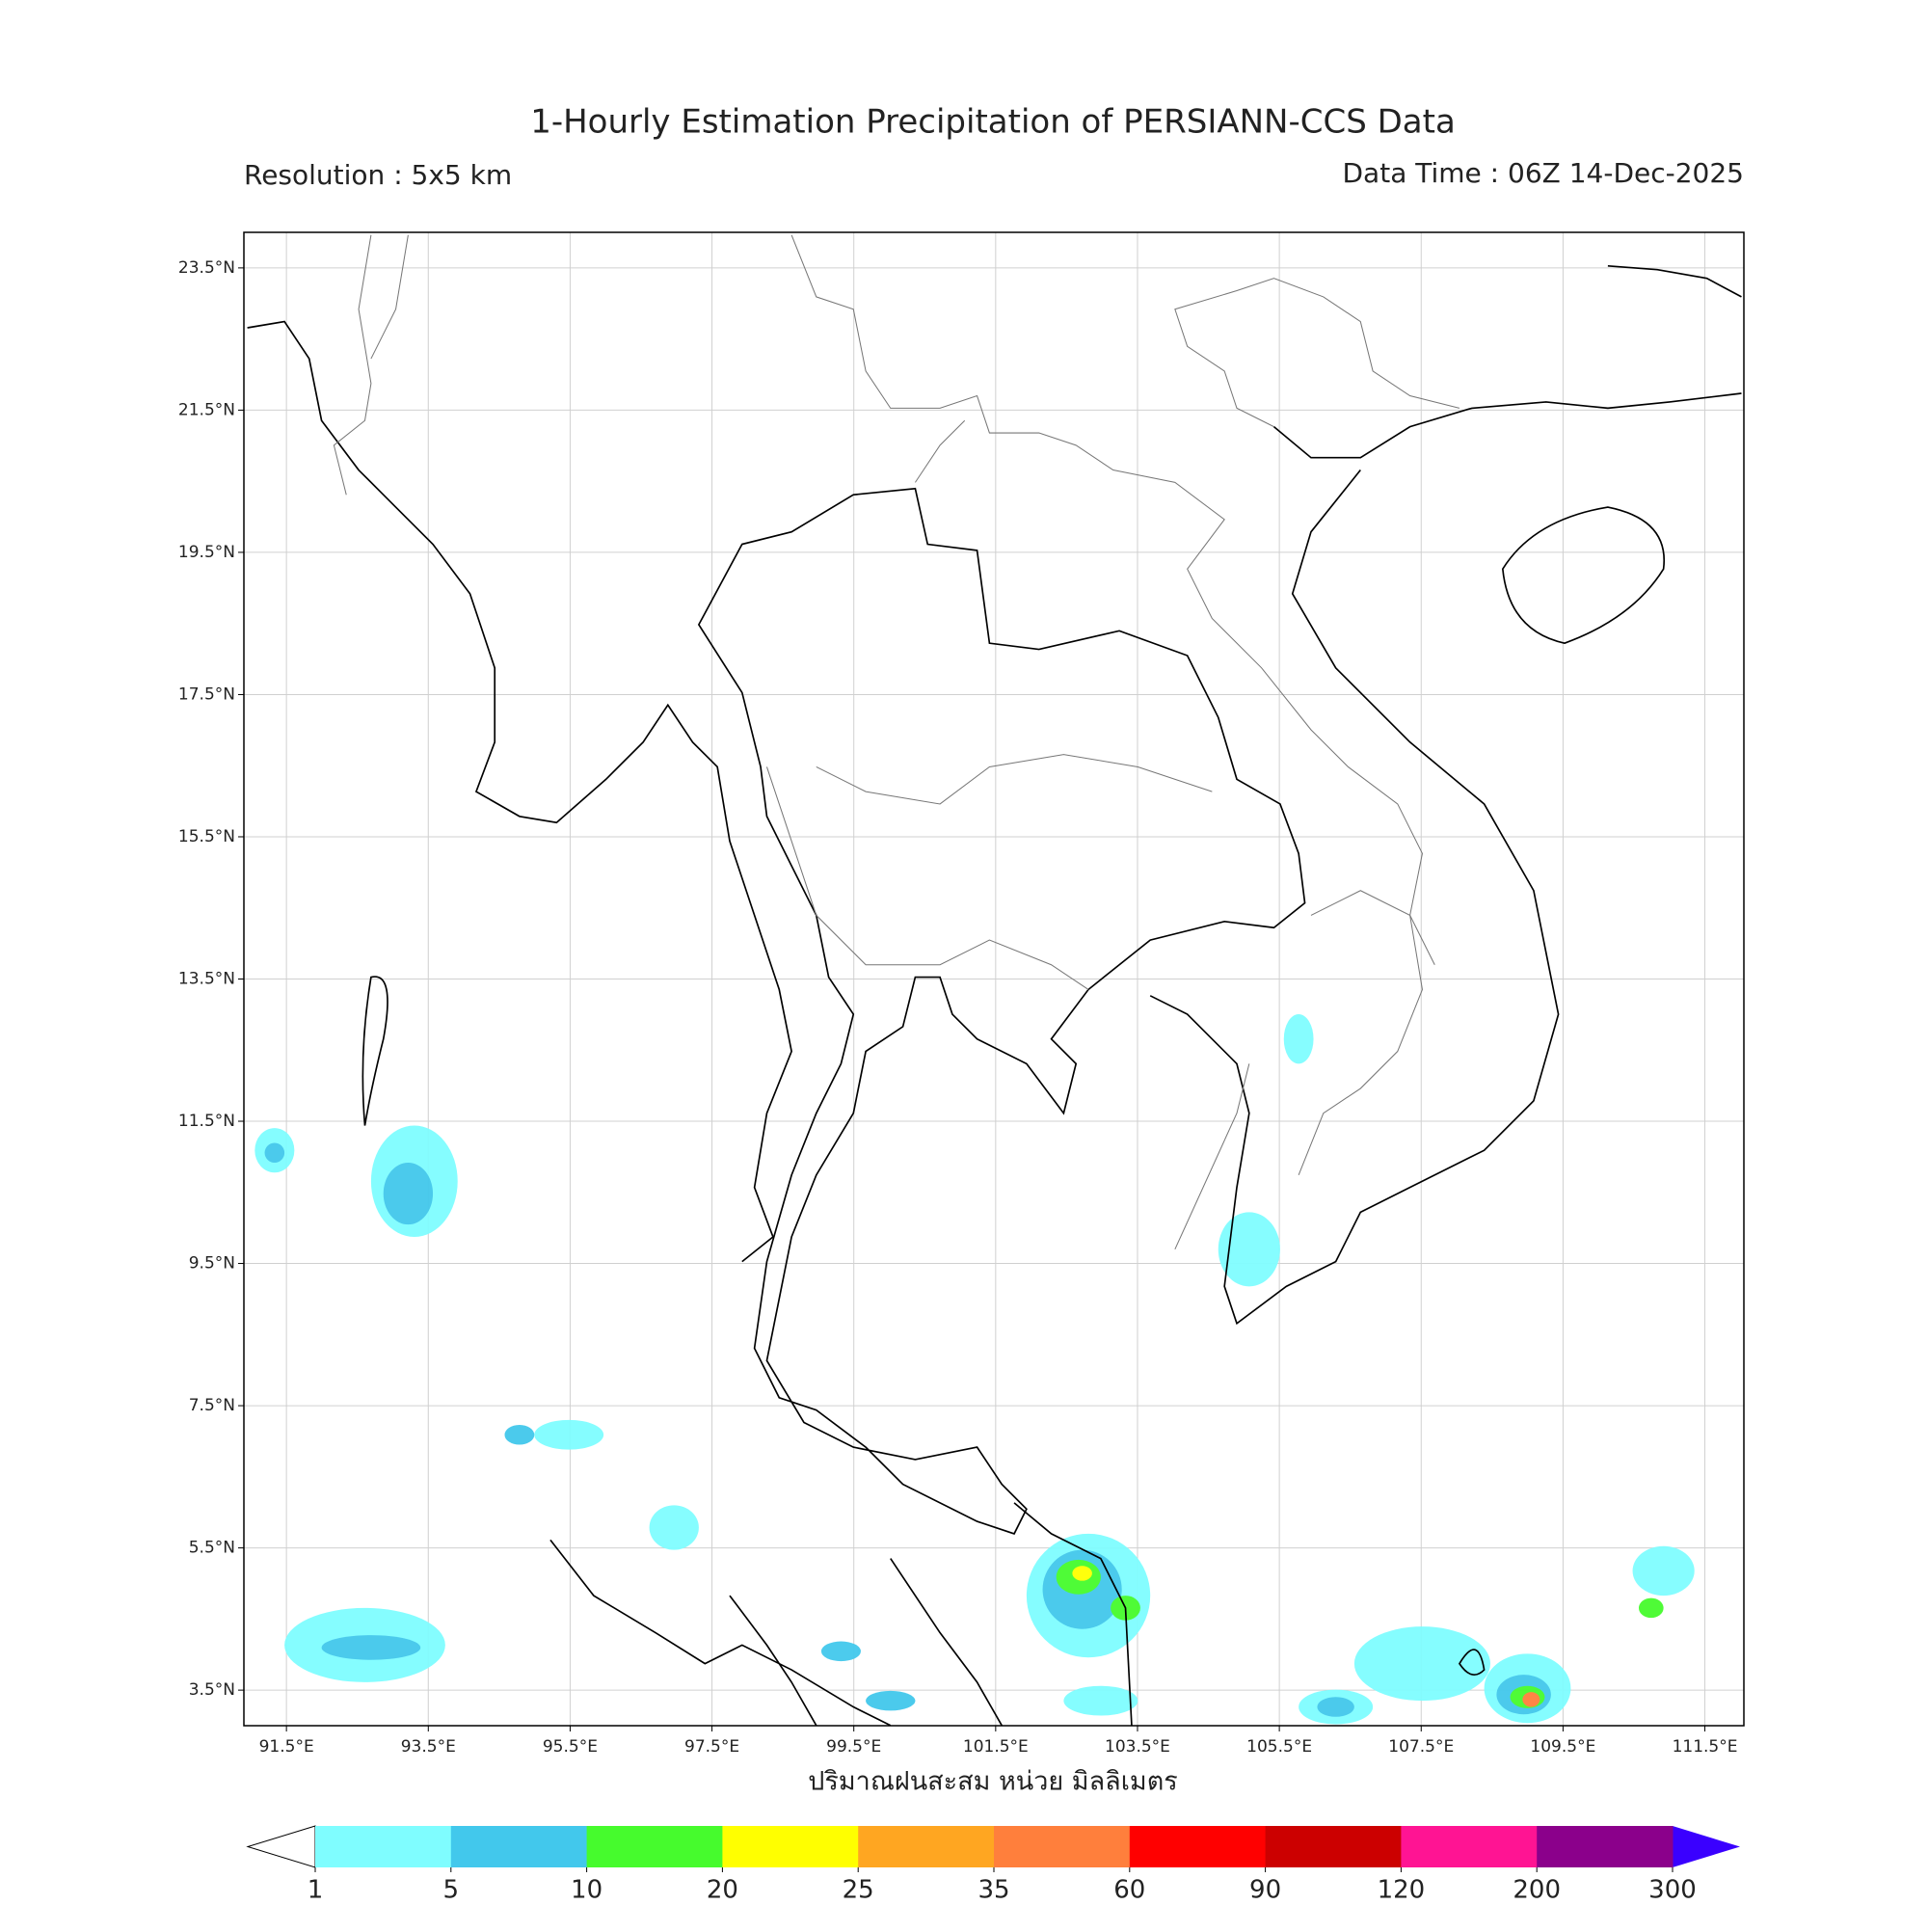  What do you see at coordinates (212, 1405) in the screenshot?
I see `y-tick-label: 7.5°N` at bounding box center [212, 1405].